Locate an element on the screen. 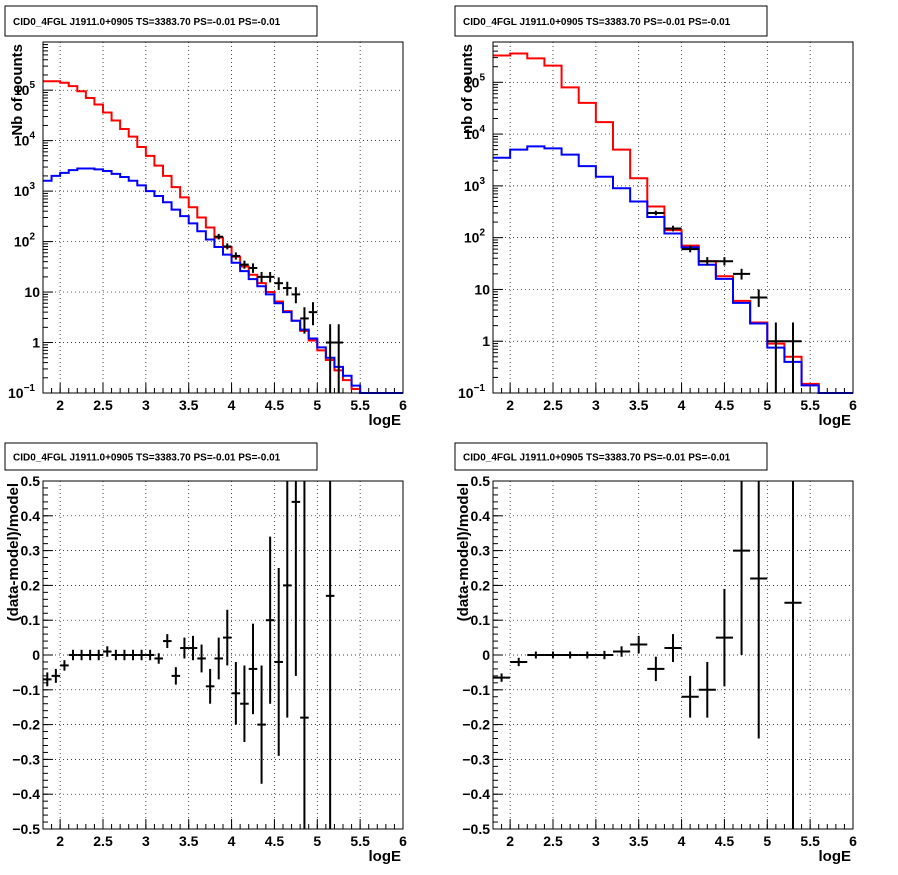  y-axis-label: nb of counts is located at coordinates (467, 89).